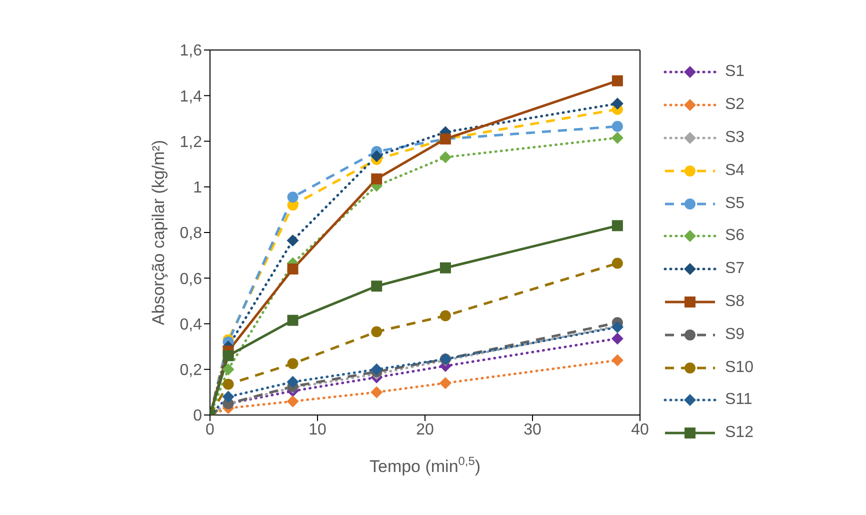  What do you see at coordinates (191, 51) in the screenshot?
I see `y-tick-label: 1,6` at bounding box center [191, 51].